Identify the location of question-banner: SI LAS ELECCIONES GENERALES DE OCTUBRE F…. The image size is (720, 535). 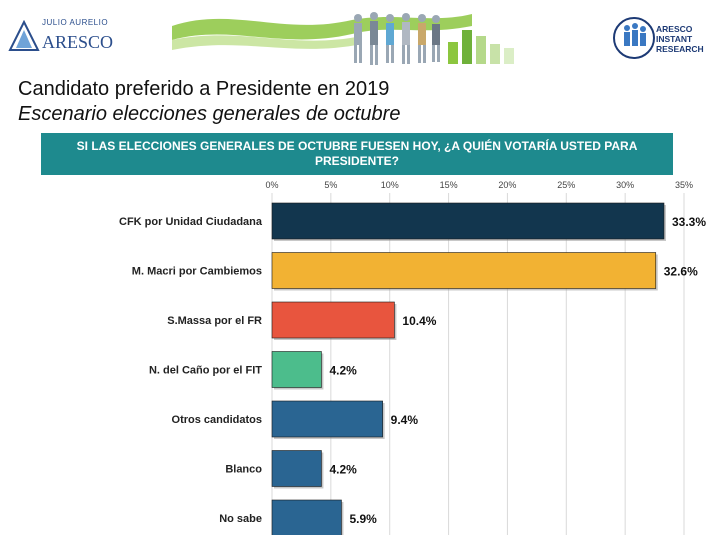
(357, 154).